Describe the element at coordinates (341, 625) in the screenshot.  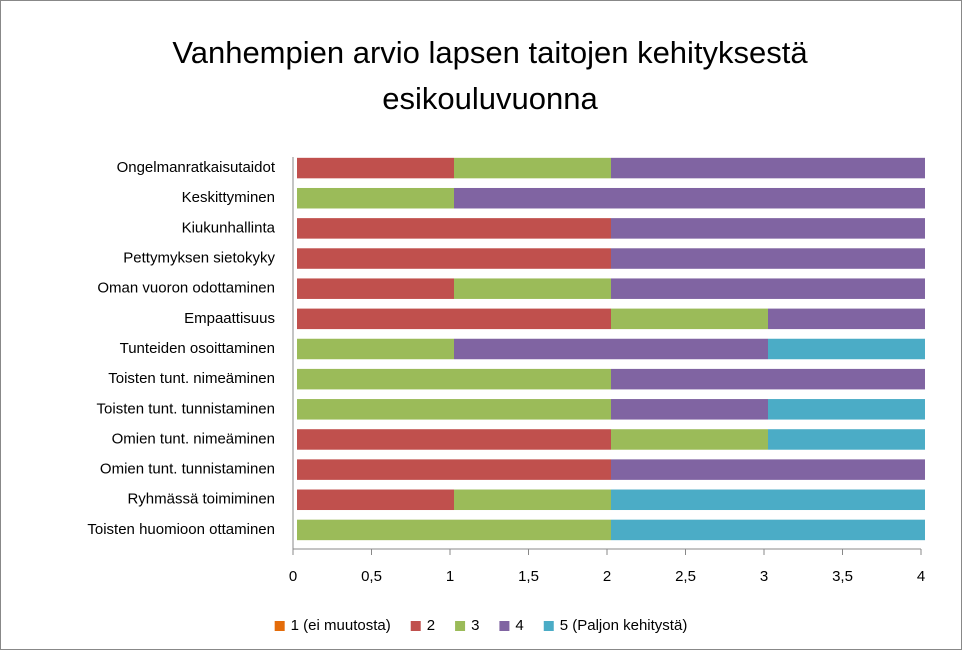
I see `legend-label: 1 (ei muutosta)` at that location.